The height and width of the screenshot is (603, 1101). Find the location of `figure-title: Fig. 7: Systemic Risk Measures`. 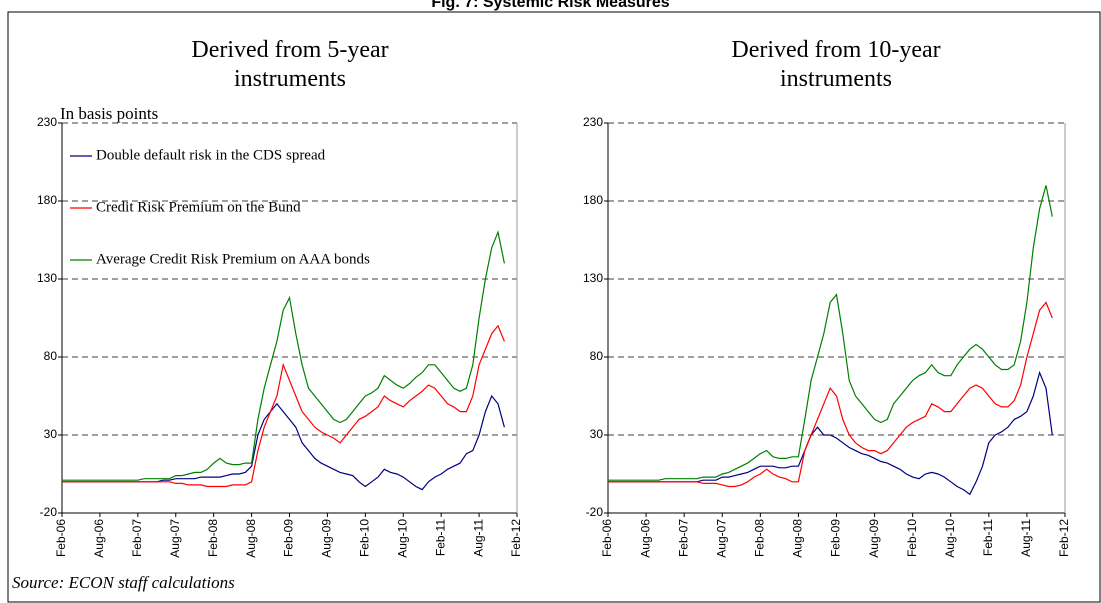

figure-title: Fig. 7: Systemic Risk Measures is located at coordinates (550, 5).